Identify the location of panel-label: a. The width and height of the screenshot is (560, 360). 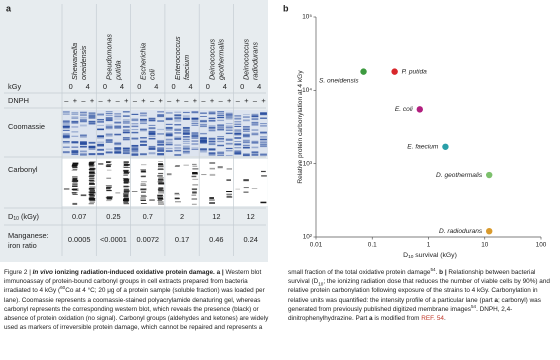
(9, 8).